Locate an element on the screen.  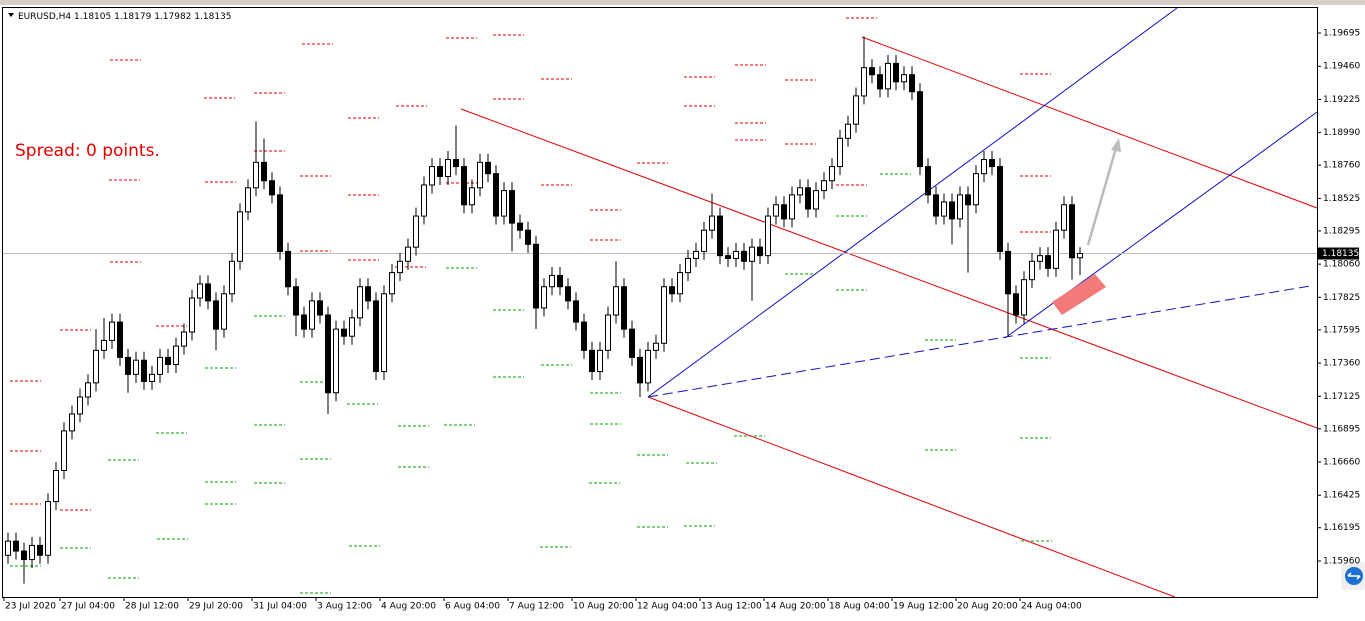
menu-triangle is located at coordinates (11, 15).